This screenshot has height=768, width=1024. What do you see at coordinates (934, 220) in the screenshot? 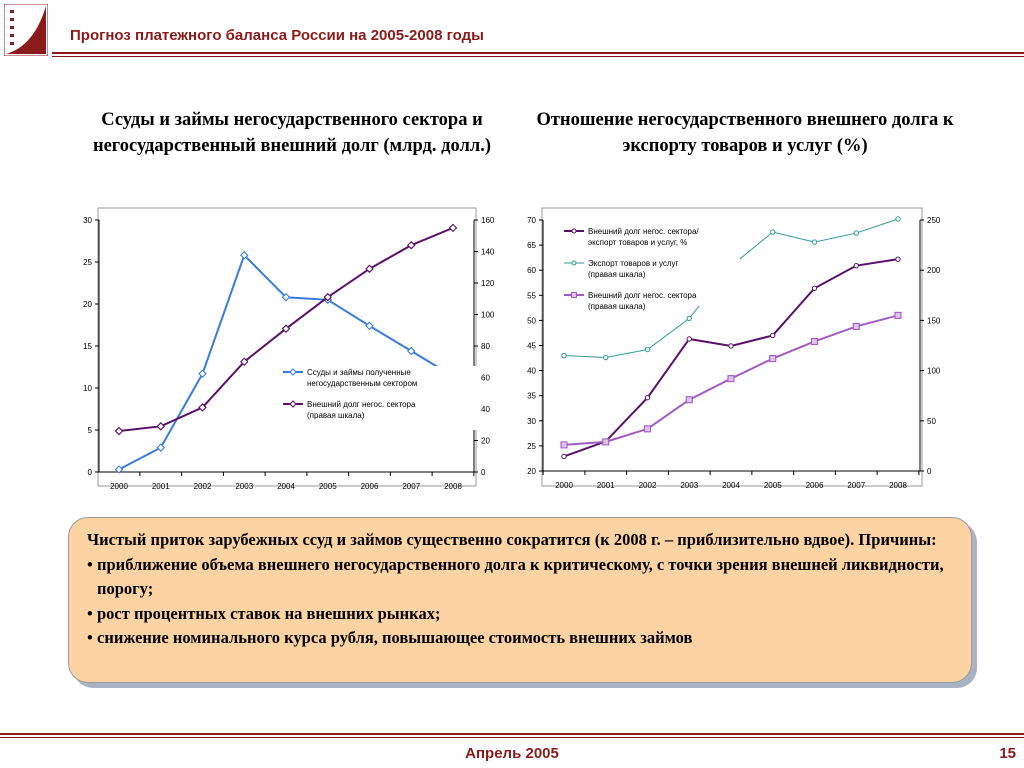
I see `right-axis-tick-label: 250` at bounding box center [934, 220].